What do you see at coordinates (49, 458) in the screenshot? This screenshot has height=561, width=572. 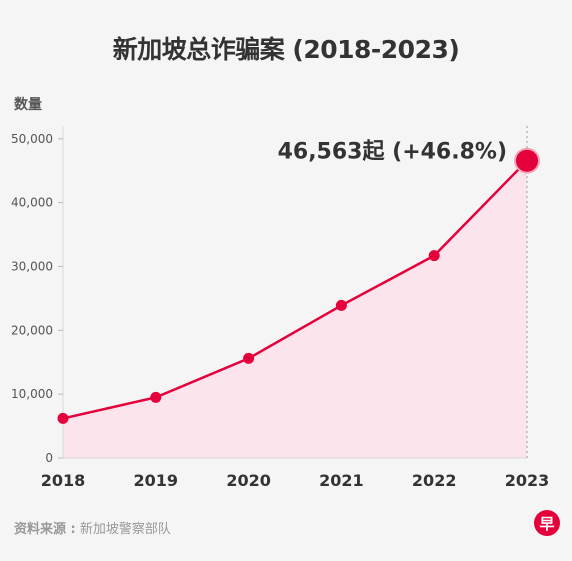 I see `y-tick-label: 0` at bounding box center [49, 458].